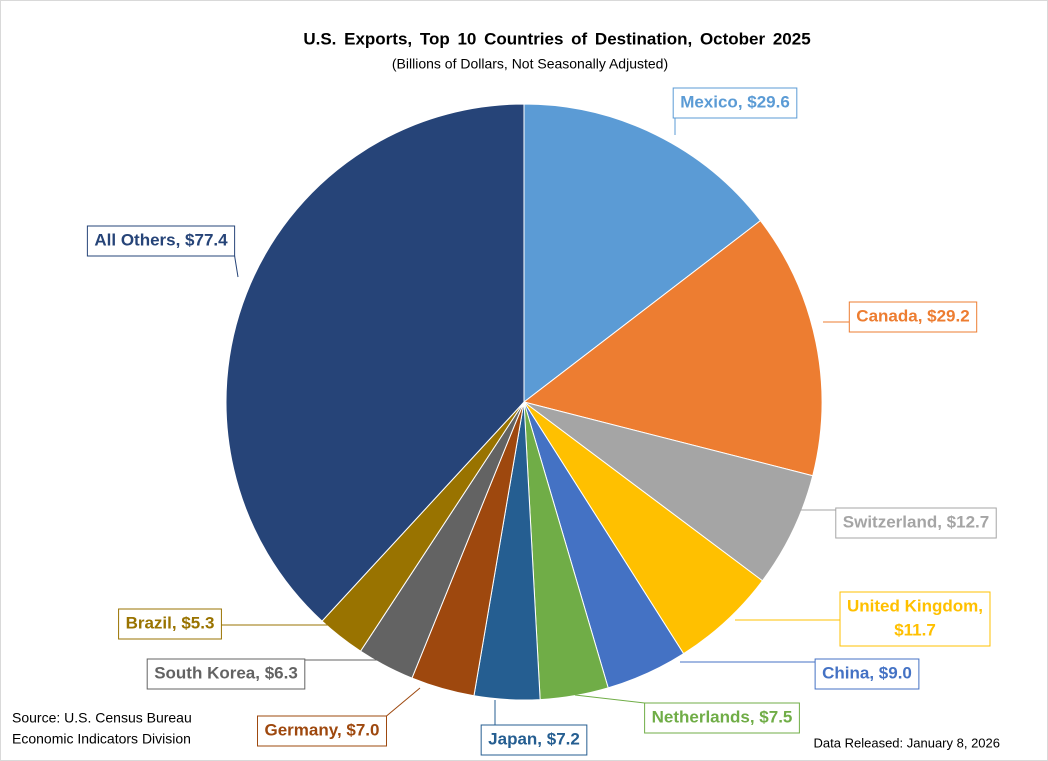  I want to click on label-text: Switzerland, $12.7, so click(916, 521).